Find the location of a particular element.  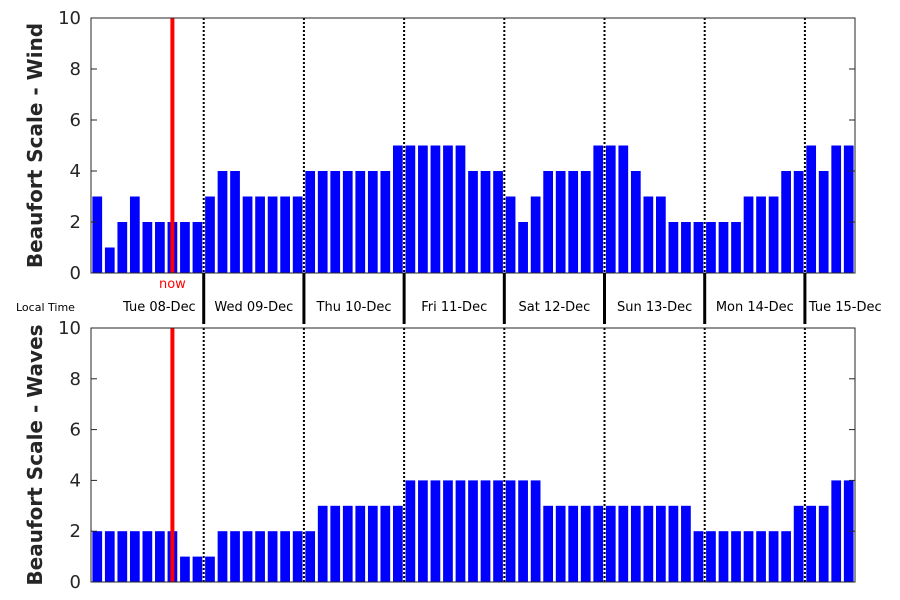

waves-ytick-label: 0 is located at coordinates (75, 582).